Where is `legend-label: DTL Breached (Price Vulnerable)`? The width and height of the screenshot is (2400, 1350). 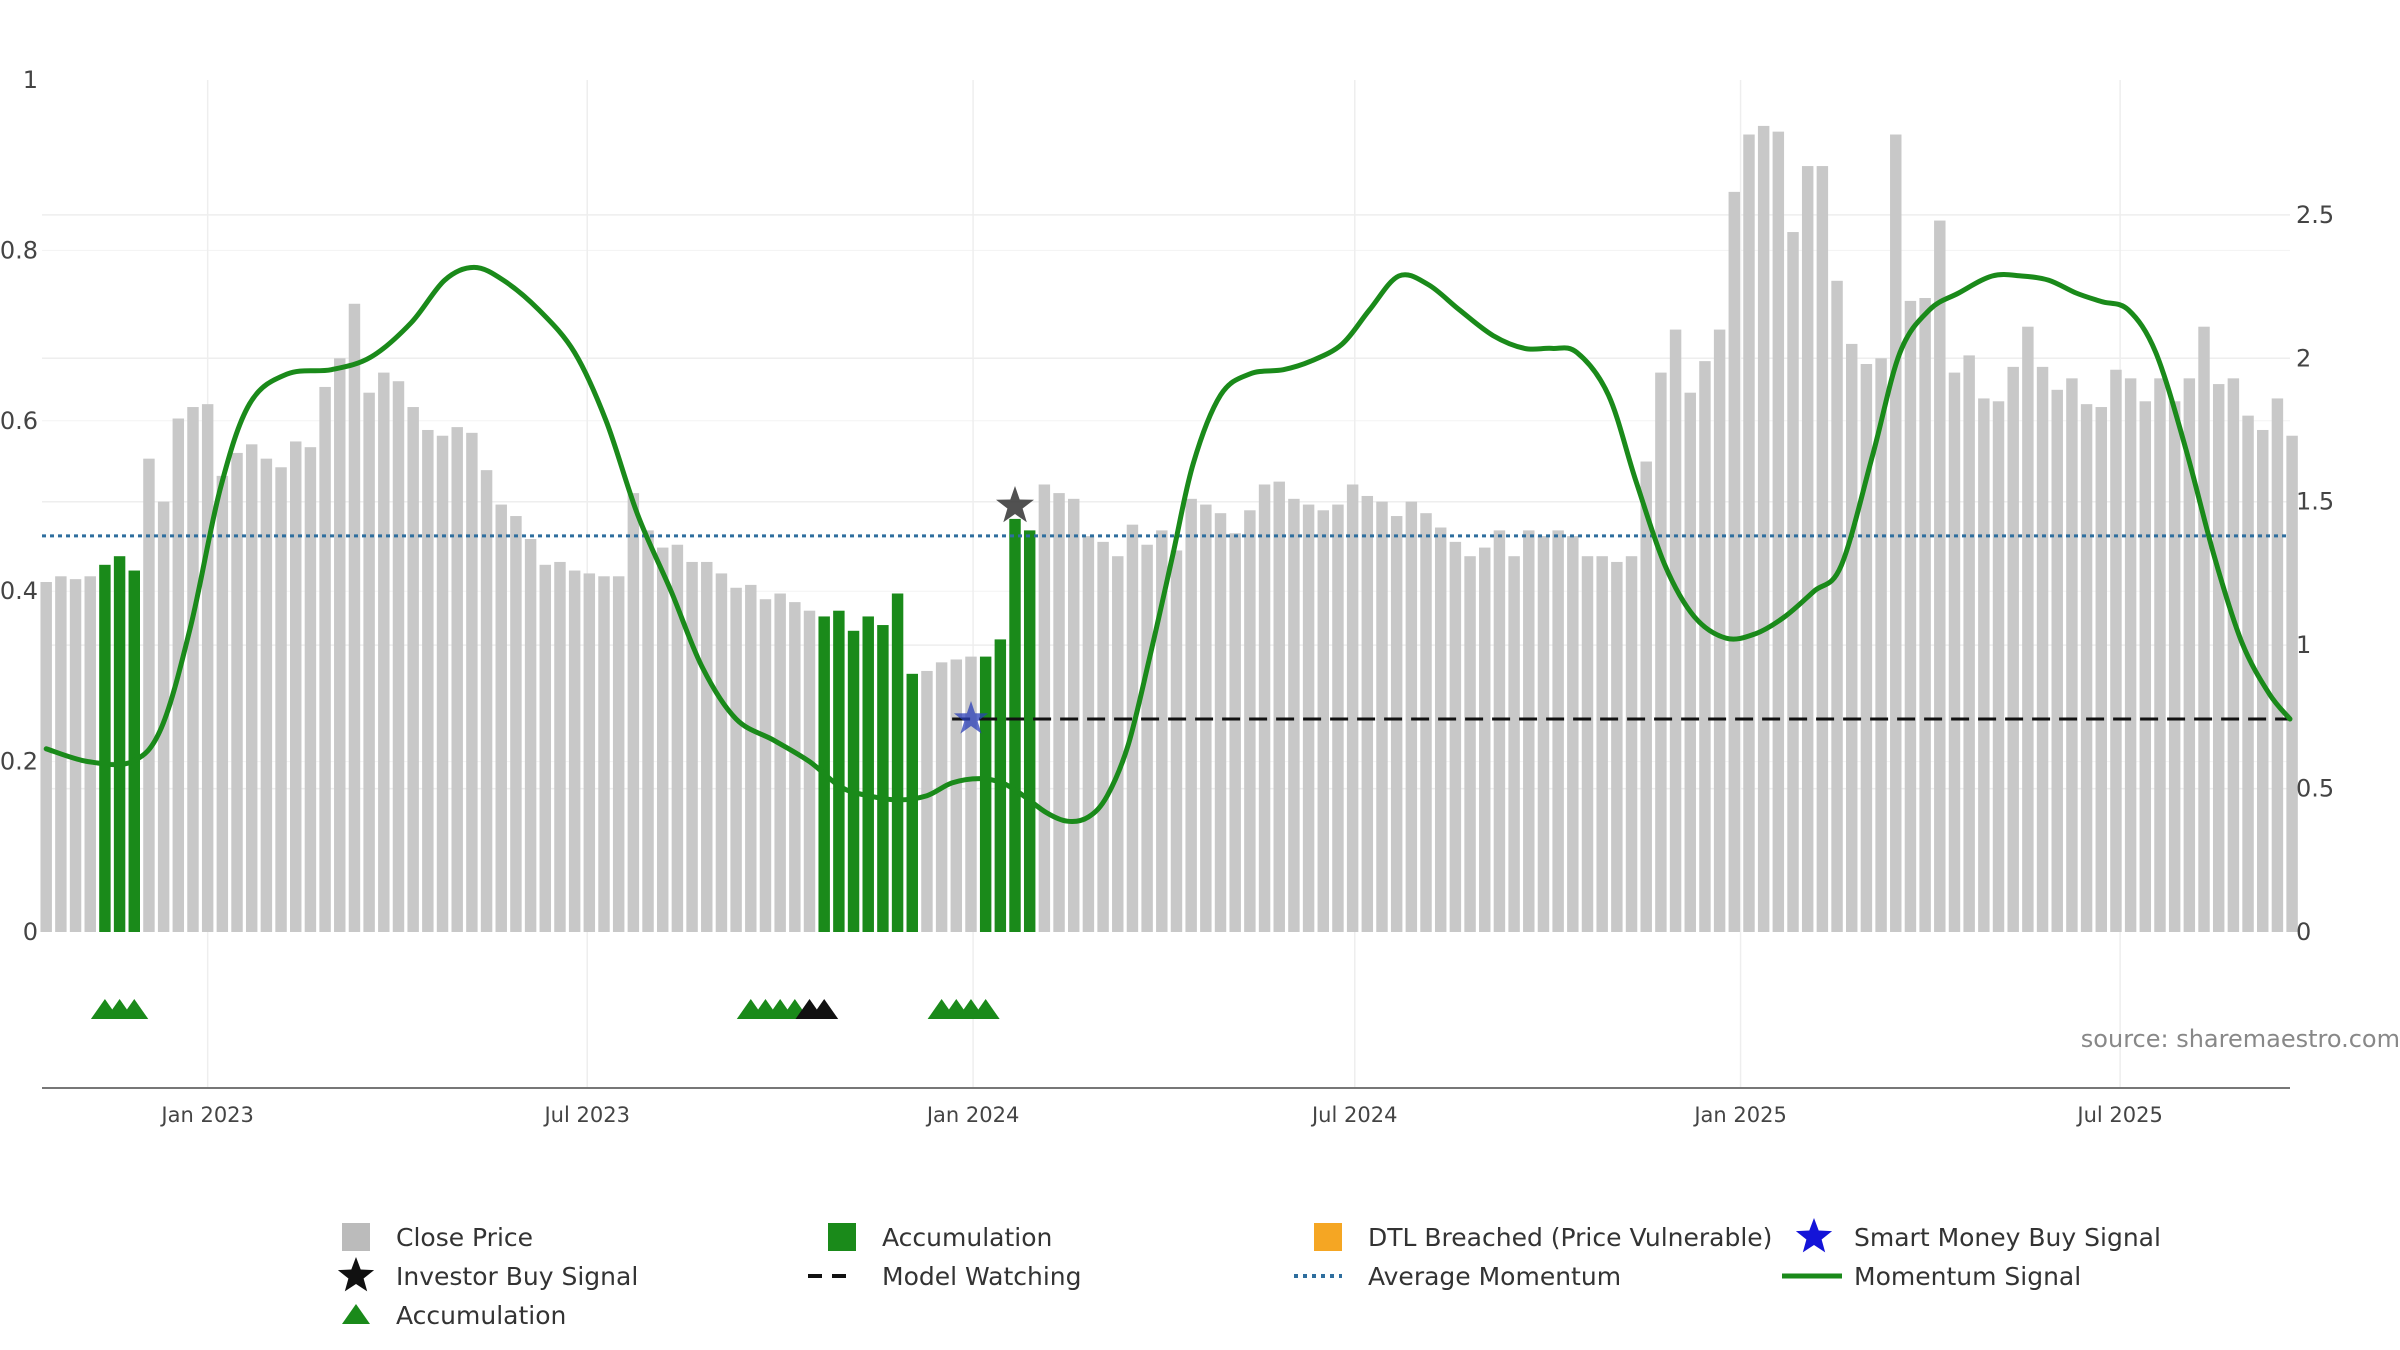
legend-label: DTL Breached (Price Vulnerable) is located at coordinates (1570, 1237).